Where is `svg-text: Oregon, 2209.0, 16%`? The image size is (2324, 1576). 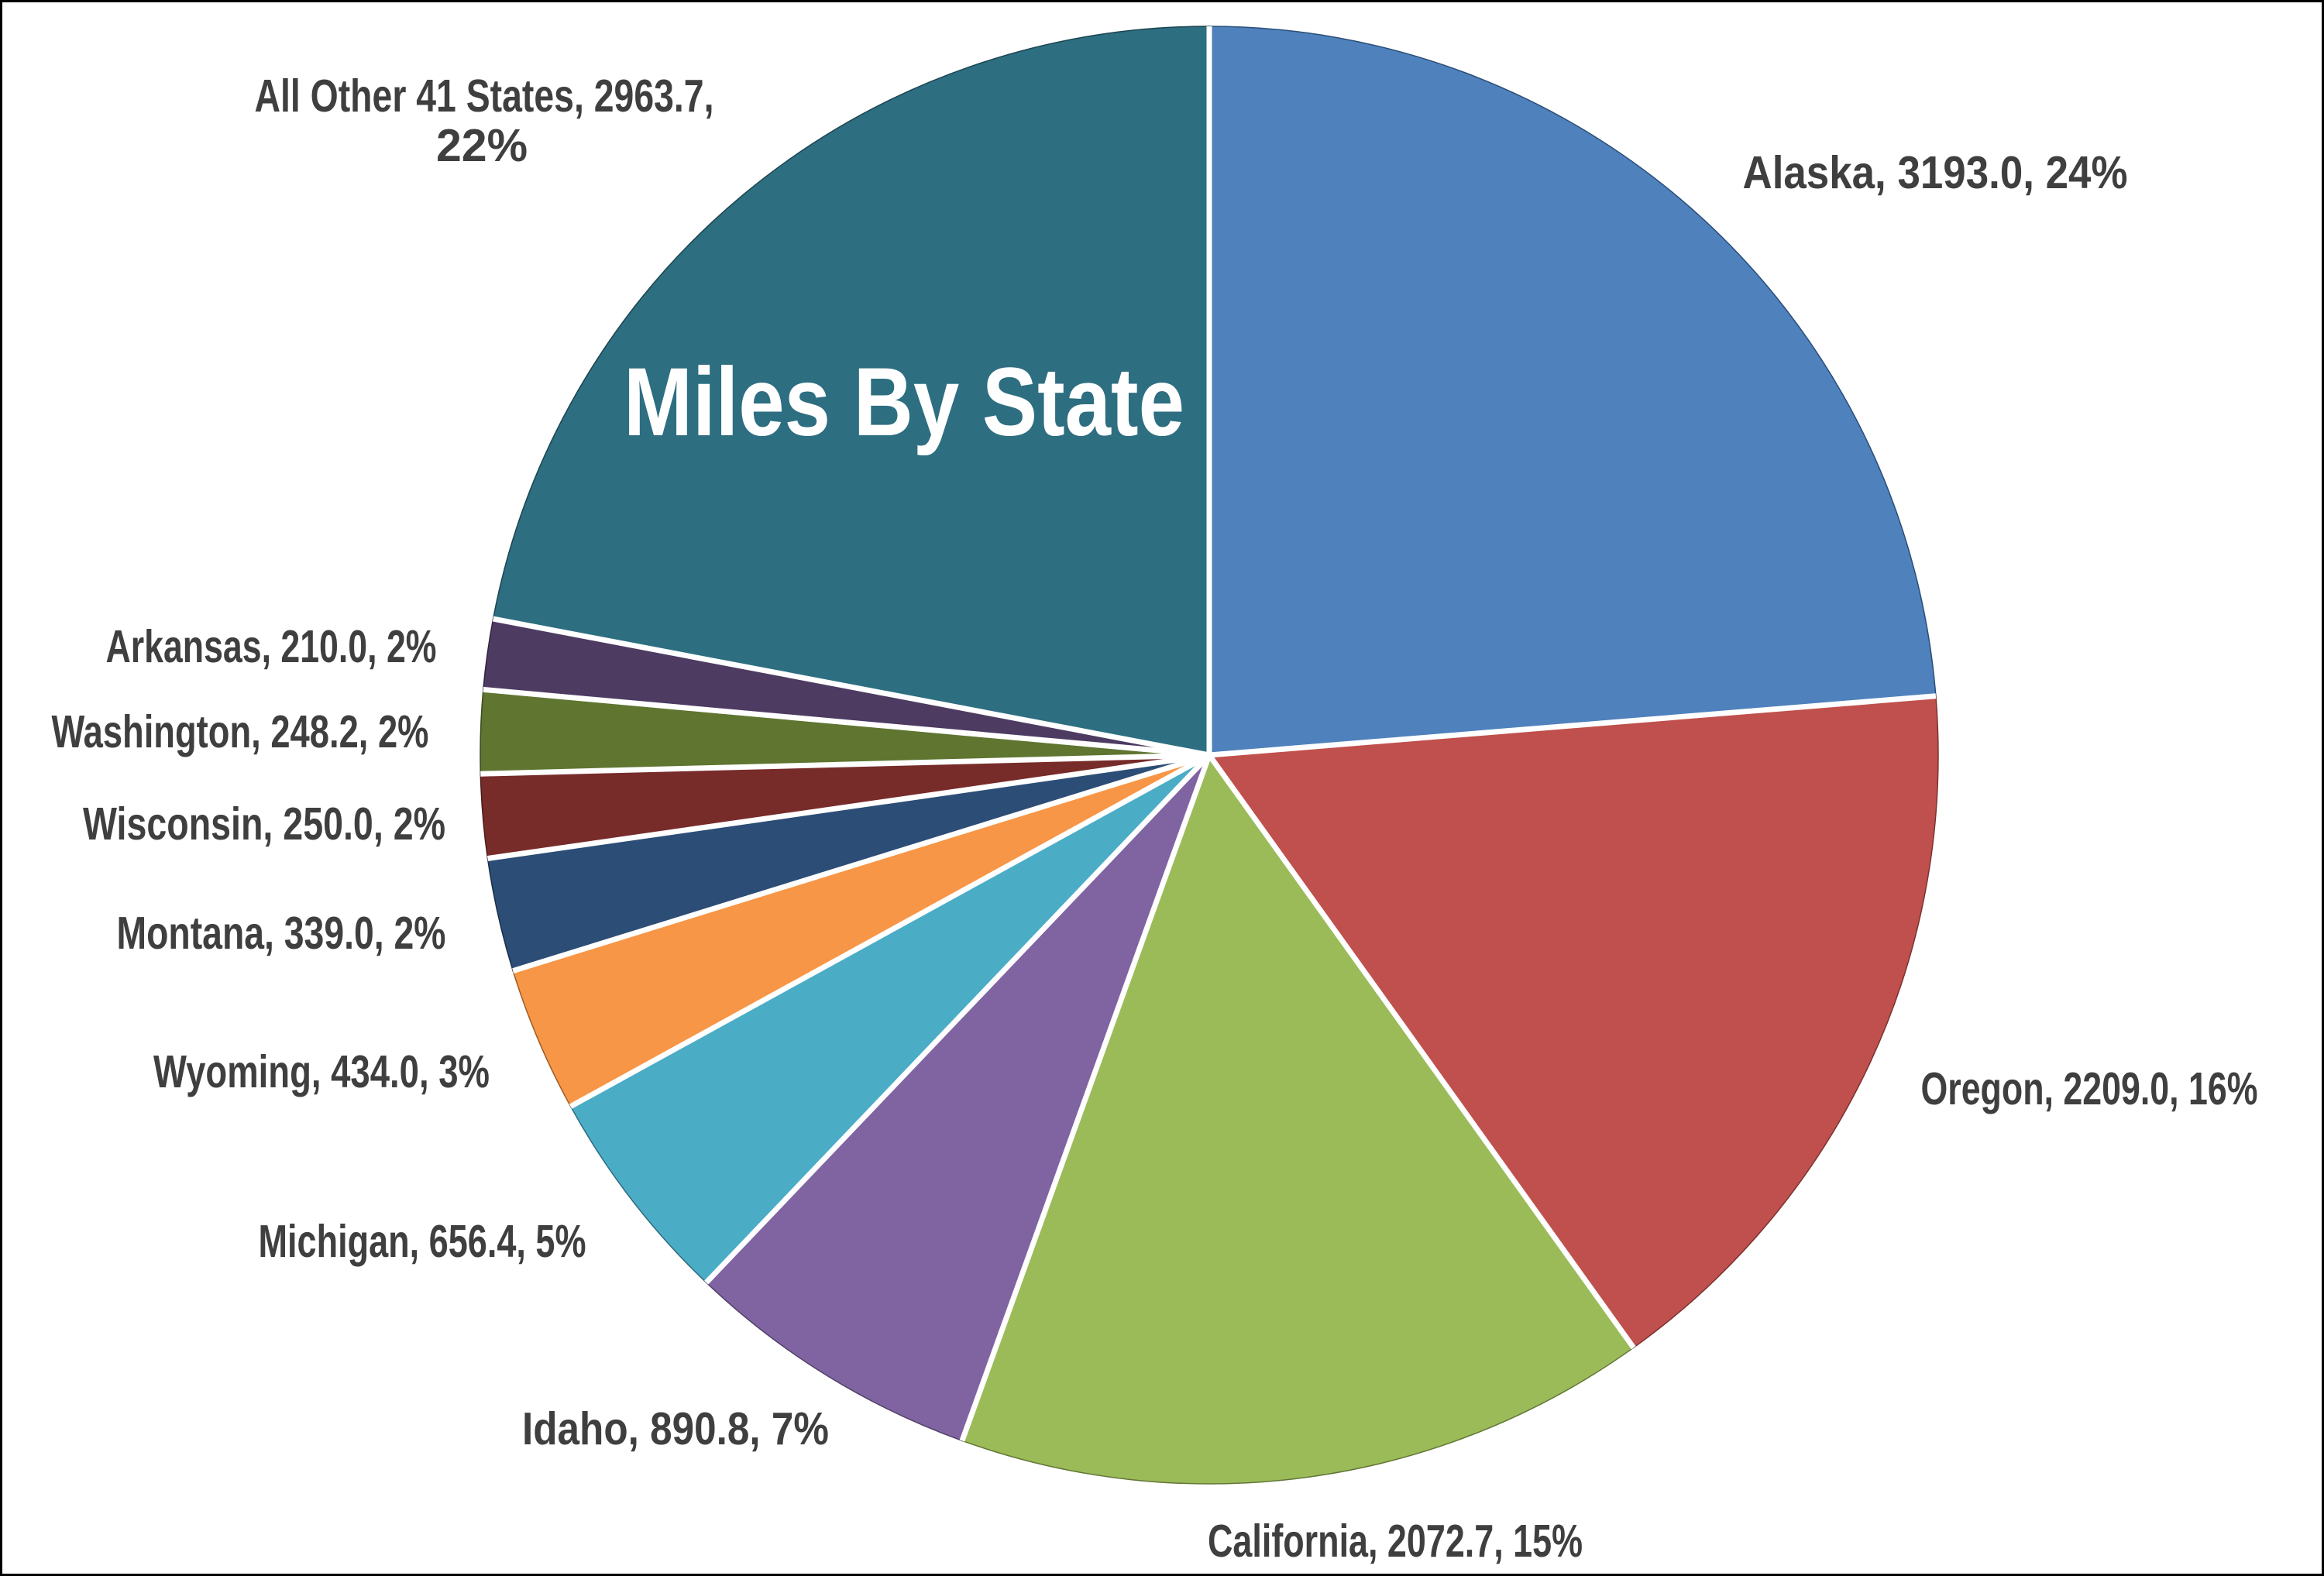 svg-text: Oregon, 2209.0, 16% is located at coordinates (2089, 1088).